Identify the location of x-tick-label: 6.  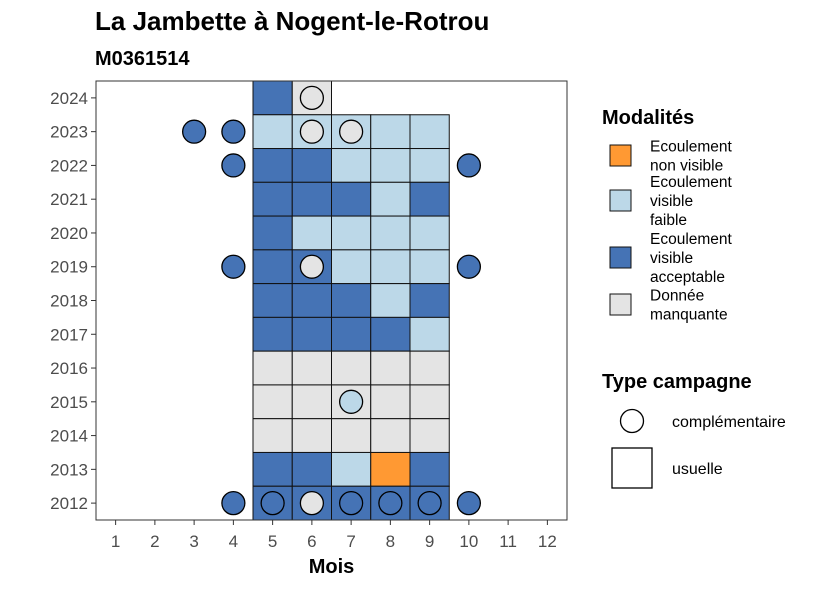
(311, 541).